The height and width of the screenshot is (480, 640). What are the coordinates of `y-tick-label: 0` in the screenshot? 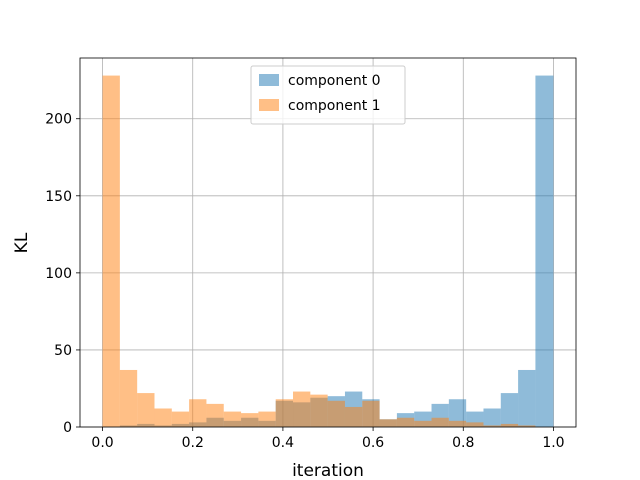 It's located at (67, 428).